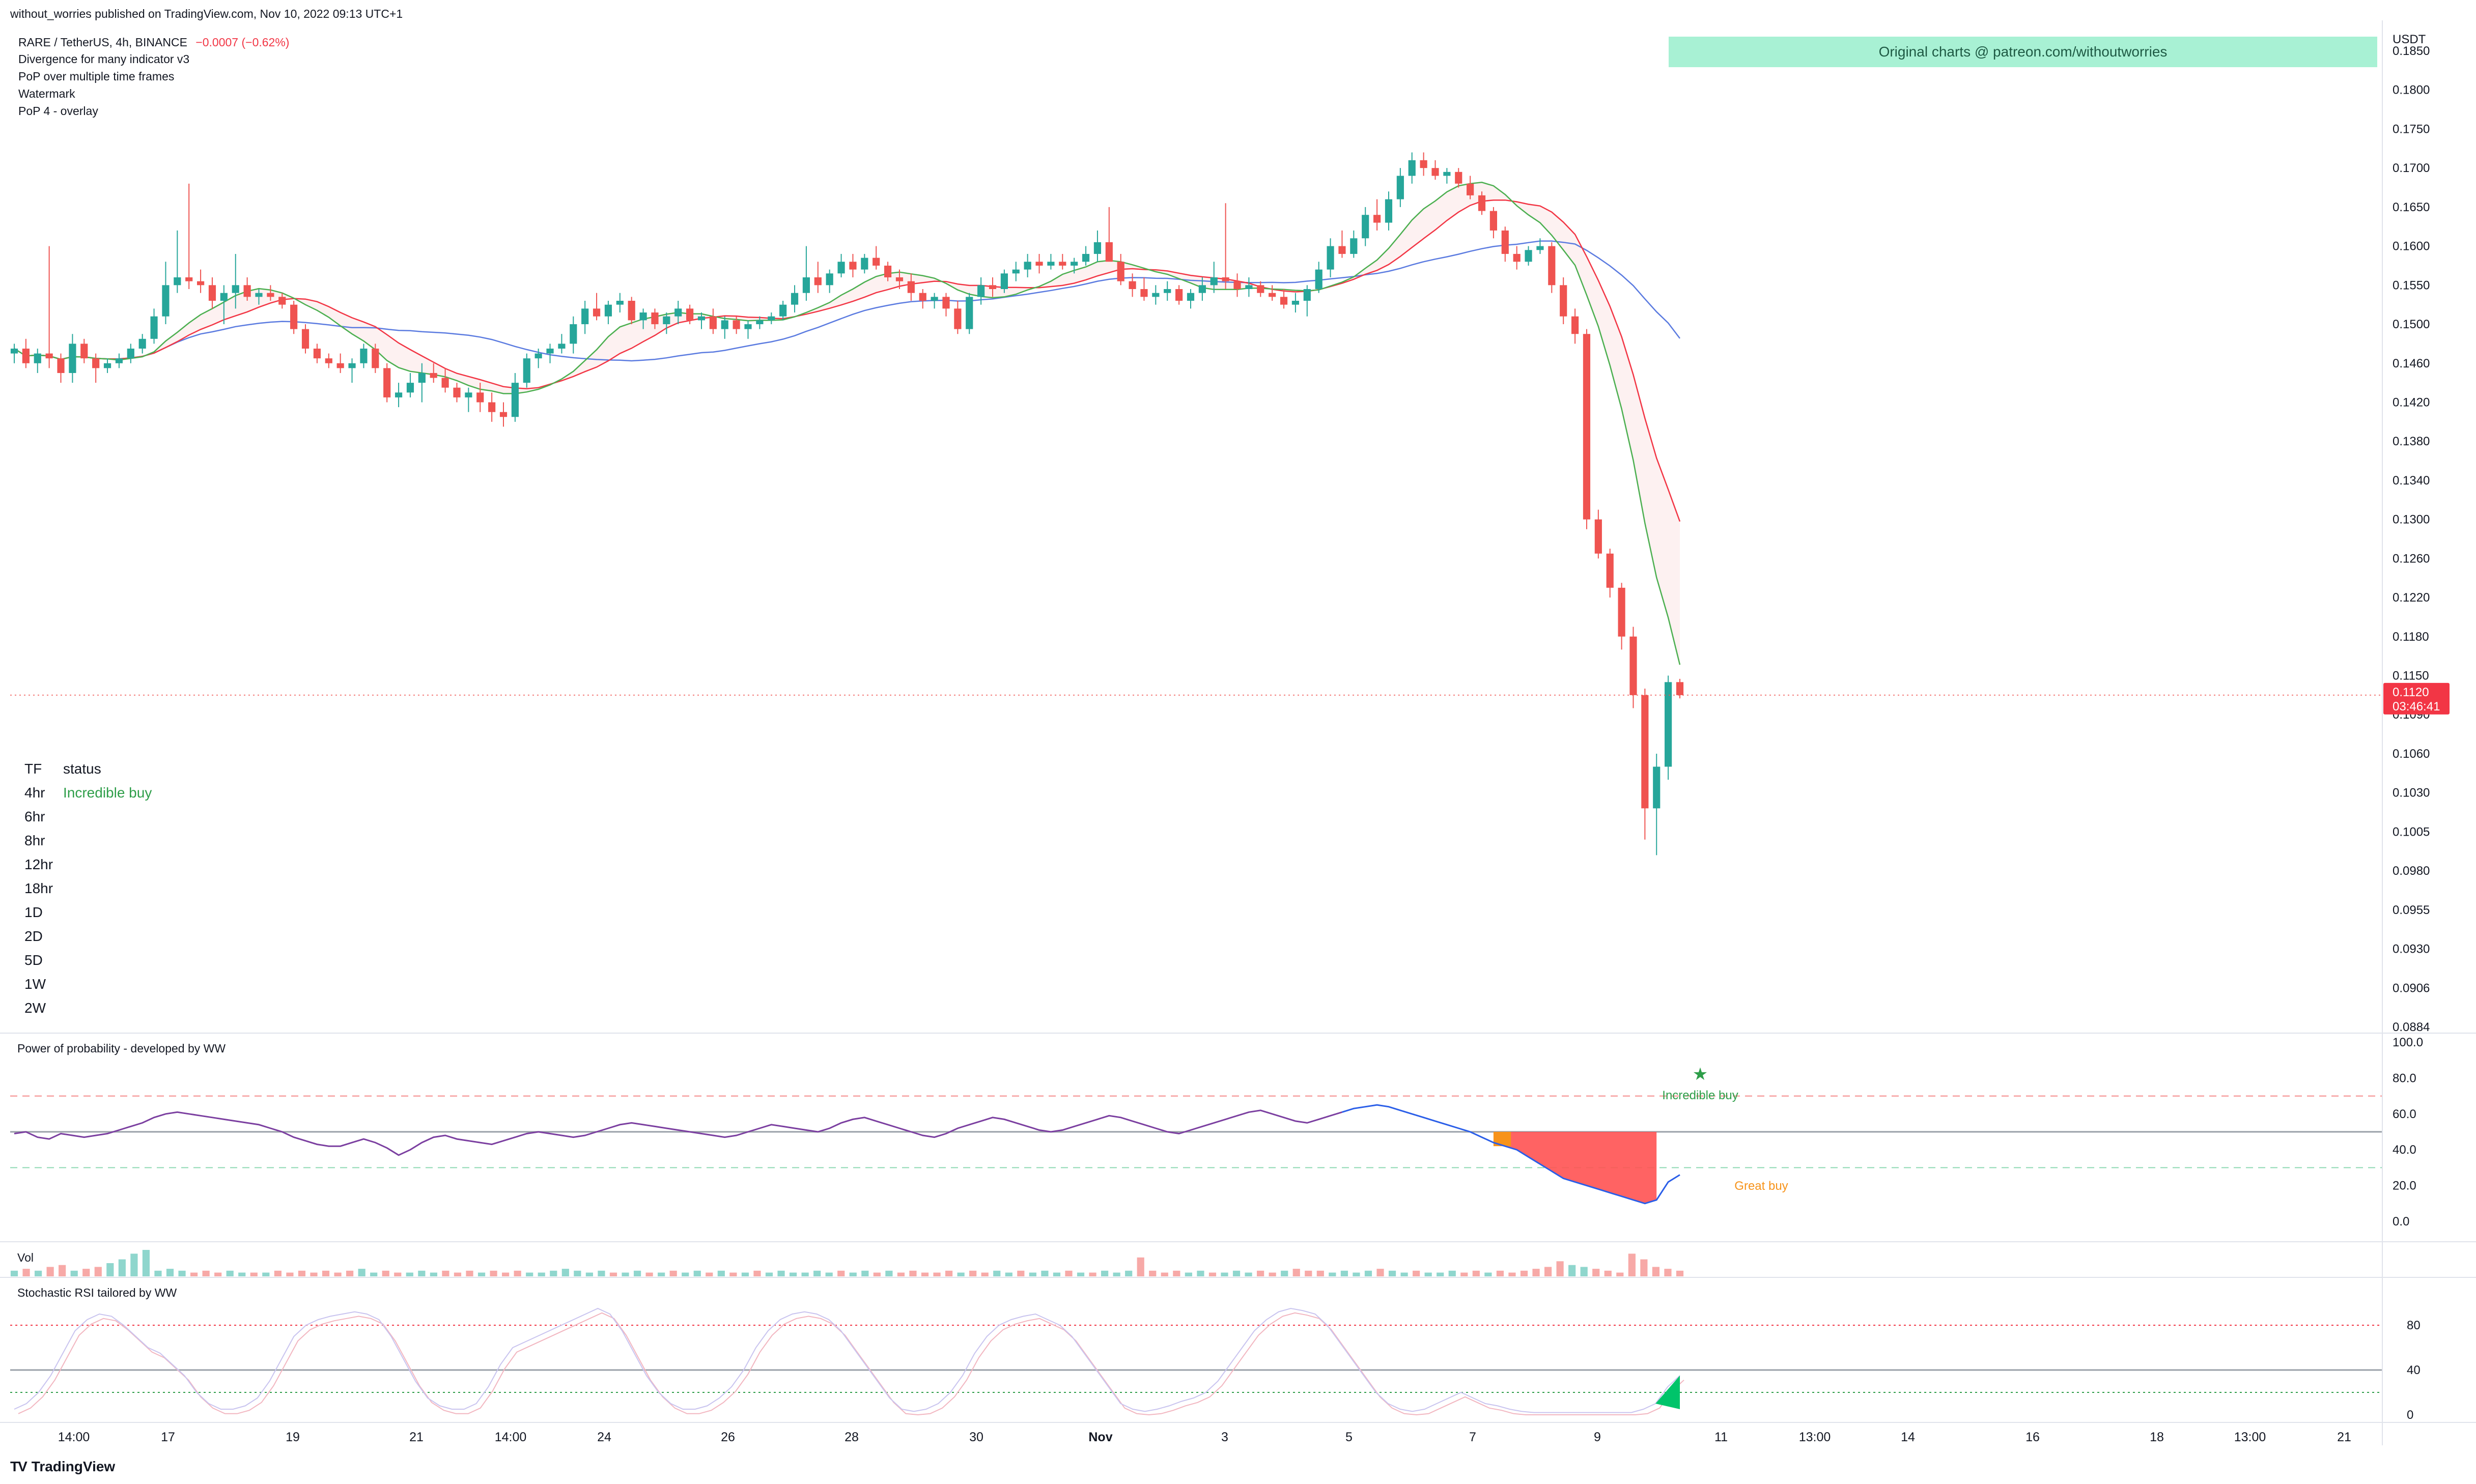 The height and width of the screenshot is (1484, 2476). I want to click on stoch-pane-title: Stochastic RSI tailored by WW, so click(97, 1292).